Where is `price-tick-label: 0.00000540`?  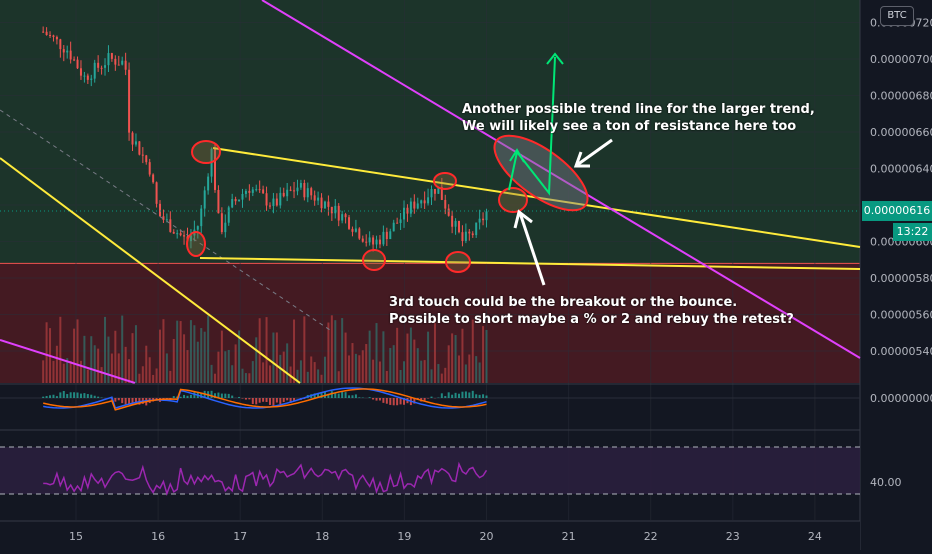 price-tick-label: 0.00000540 is located at coordinates (901, 351).